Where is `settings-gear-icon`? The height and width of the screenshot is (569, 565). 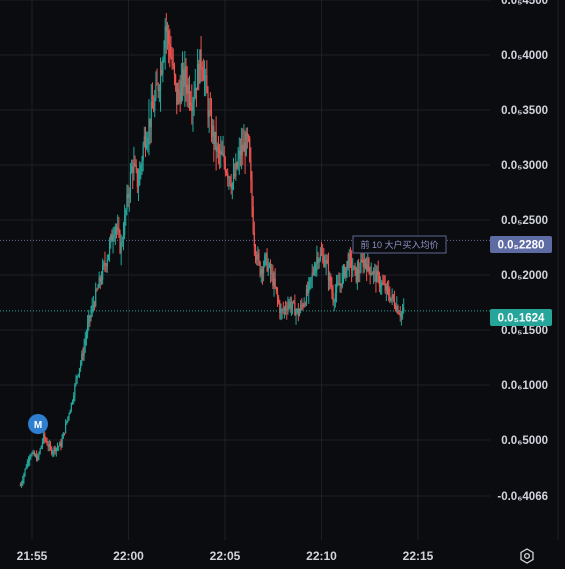
settings-gear-icon is located at coordinates (527, 556).